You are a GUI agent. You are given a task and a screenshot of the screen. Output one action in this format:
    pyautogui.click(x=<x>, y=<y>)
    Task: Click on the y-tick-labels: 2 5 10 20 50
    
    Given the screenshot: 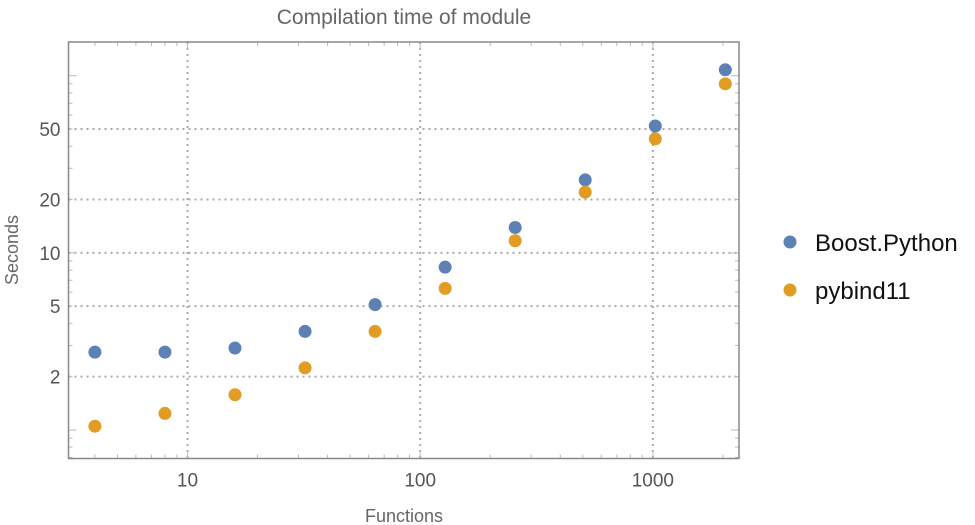 What is the action you would take?
    pyautogui.click(x=49, y=254)
    